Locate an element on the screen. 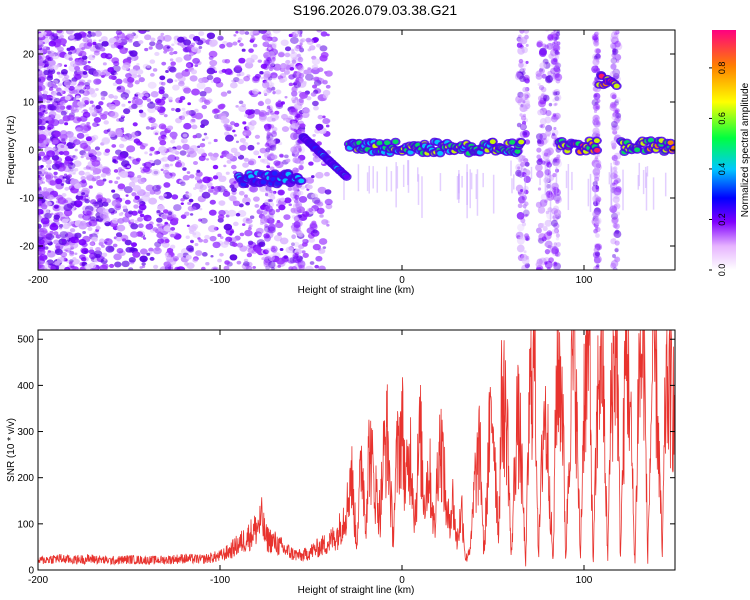  x-axis-label: Height of straight line (km) is located at coordinates (356, 590).